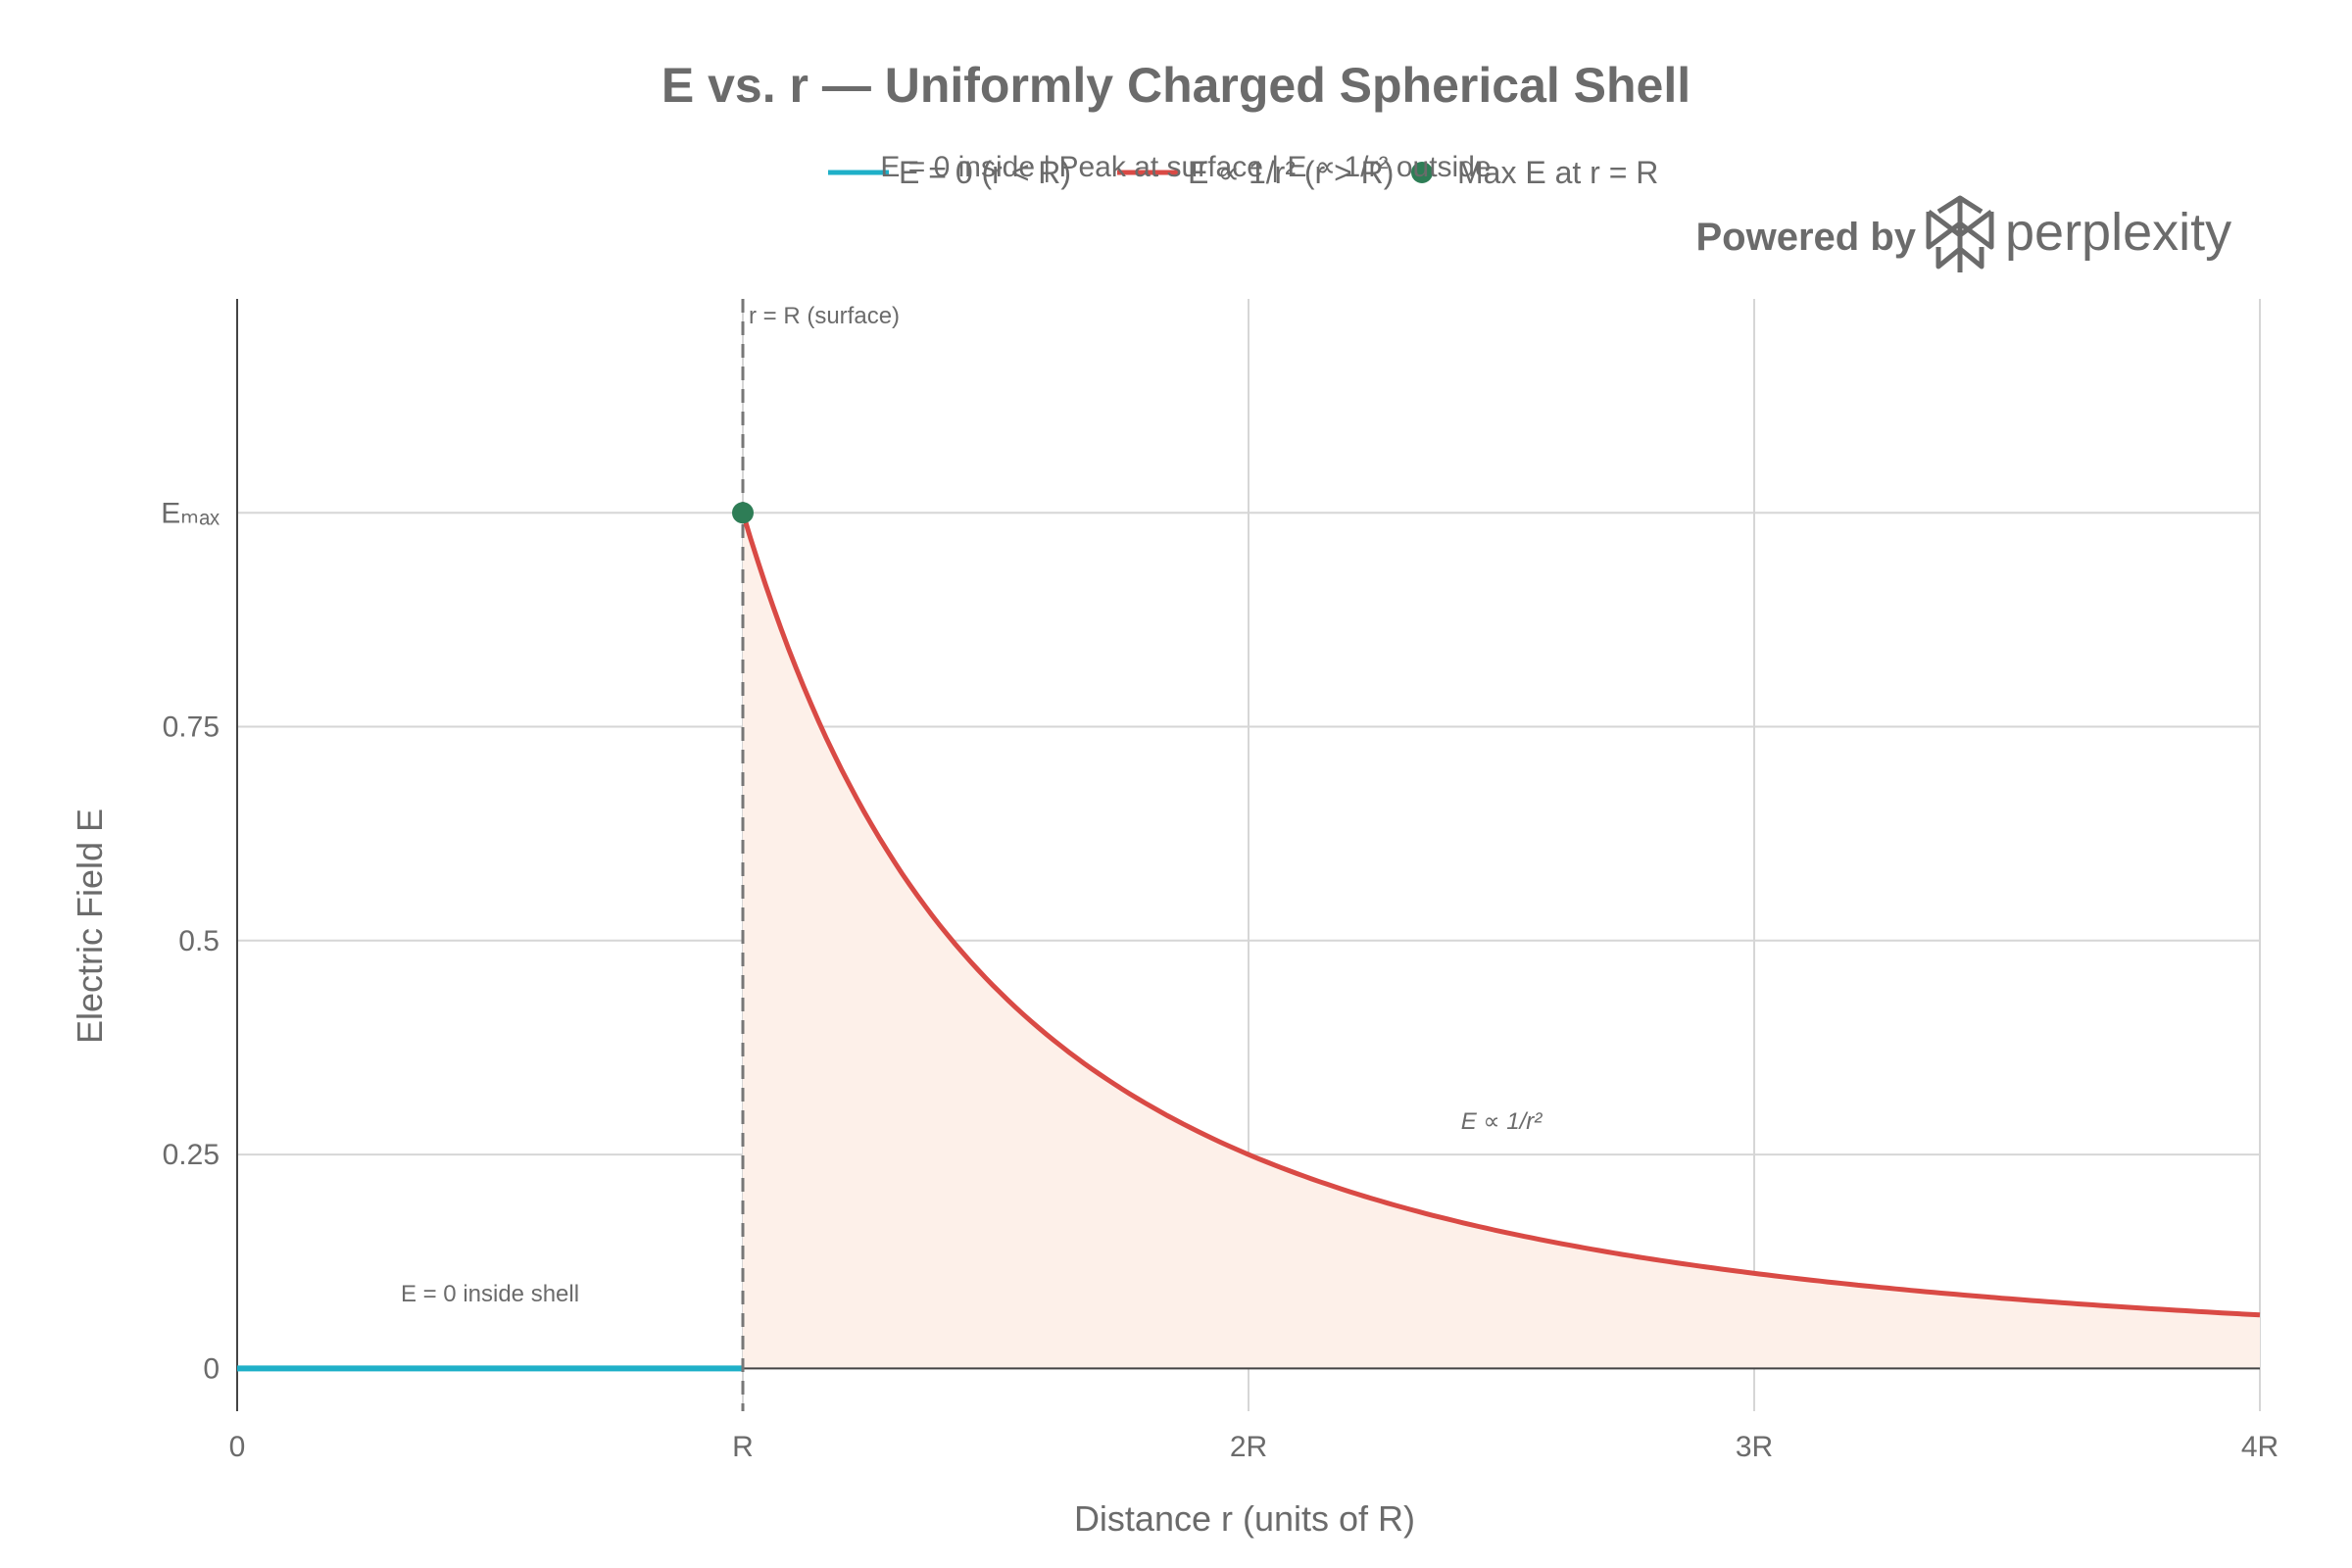 This screenshot has width=2352, height=1568. What do you see at coordinates (237, 1447) in the screenshot?
I see `x-tick-label-0: 0` at bounding box center [237, 1447].